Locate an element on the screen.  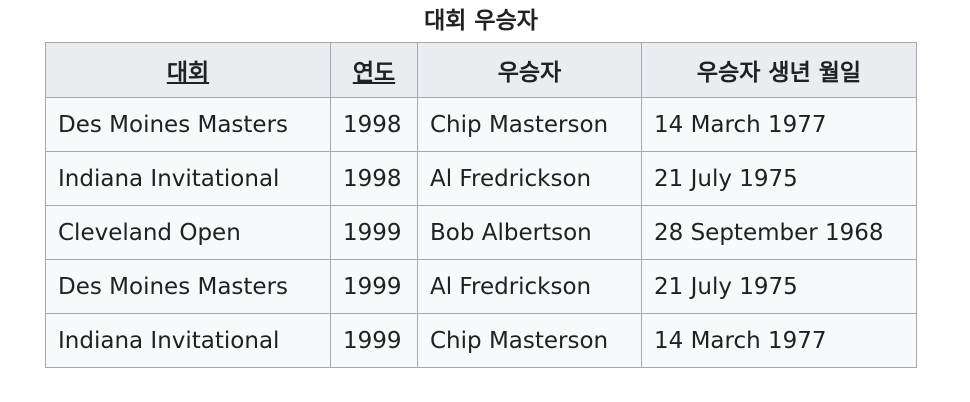
header-tournament: 대회 is located at coordinates (188, 70).